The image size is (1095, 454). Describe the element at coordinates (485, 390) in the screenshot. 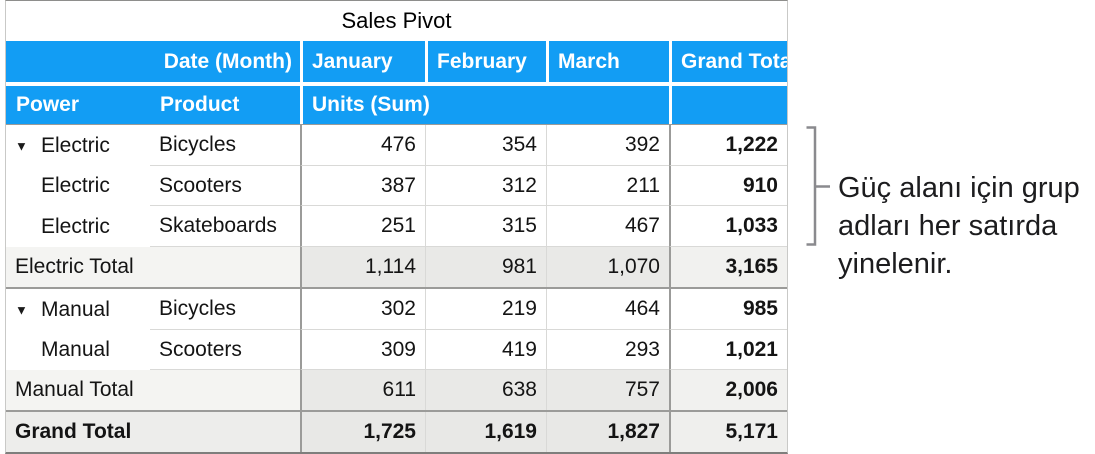

I see `cell-february: 638` at that location.